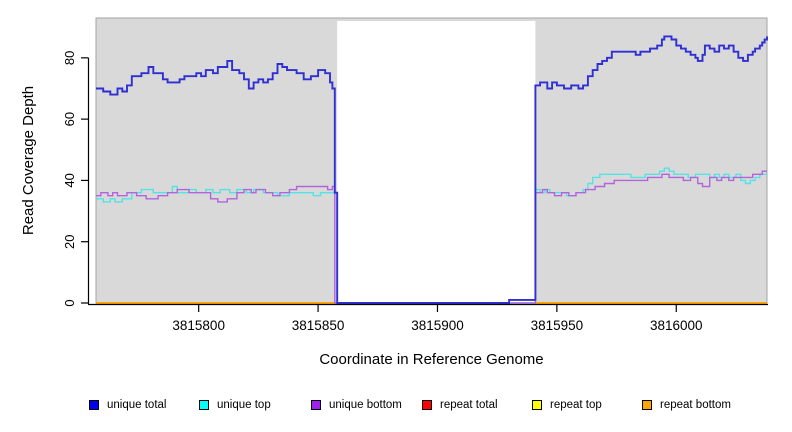 The image size is (792, 432). Describe the element at coordinates (198, 325) in the screenshot. I see `x-tick-label: 3815800` at that location.